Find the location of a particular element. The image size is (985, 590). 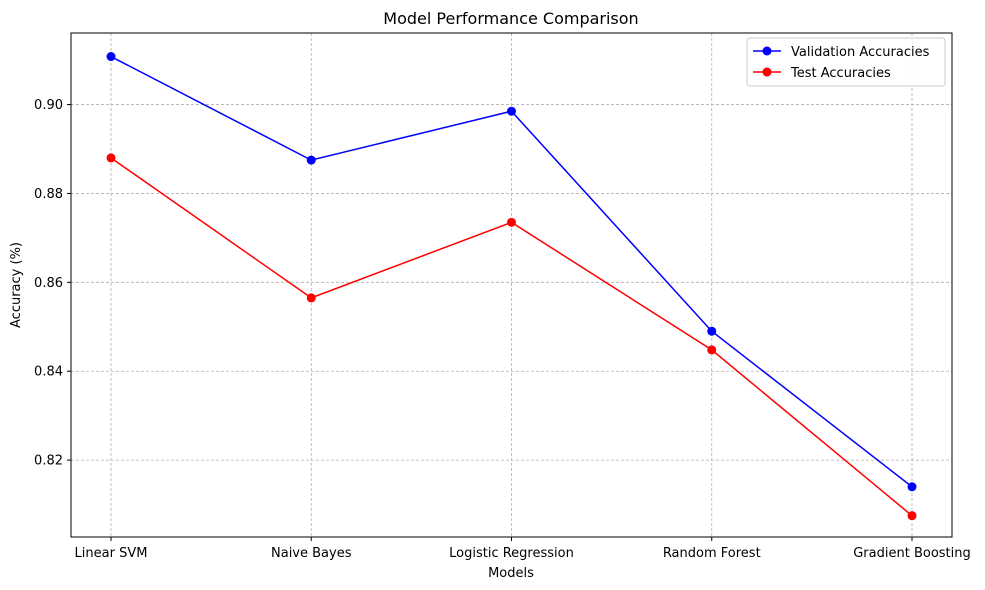

x-axis-label: Models is located at coordinates (511, 573).